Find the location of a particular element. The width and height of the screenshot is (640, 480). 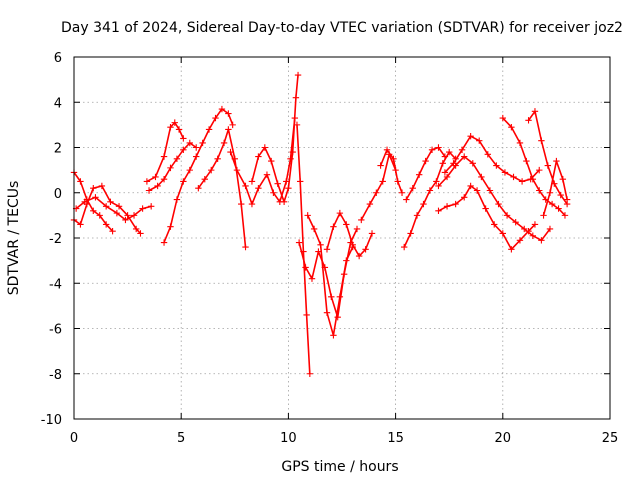

y-tick-label: 4 is located at coordinates (58, 103).